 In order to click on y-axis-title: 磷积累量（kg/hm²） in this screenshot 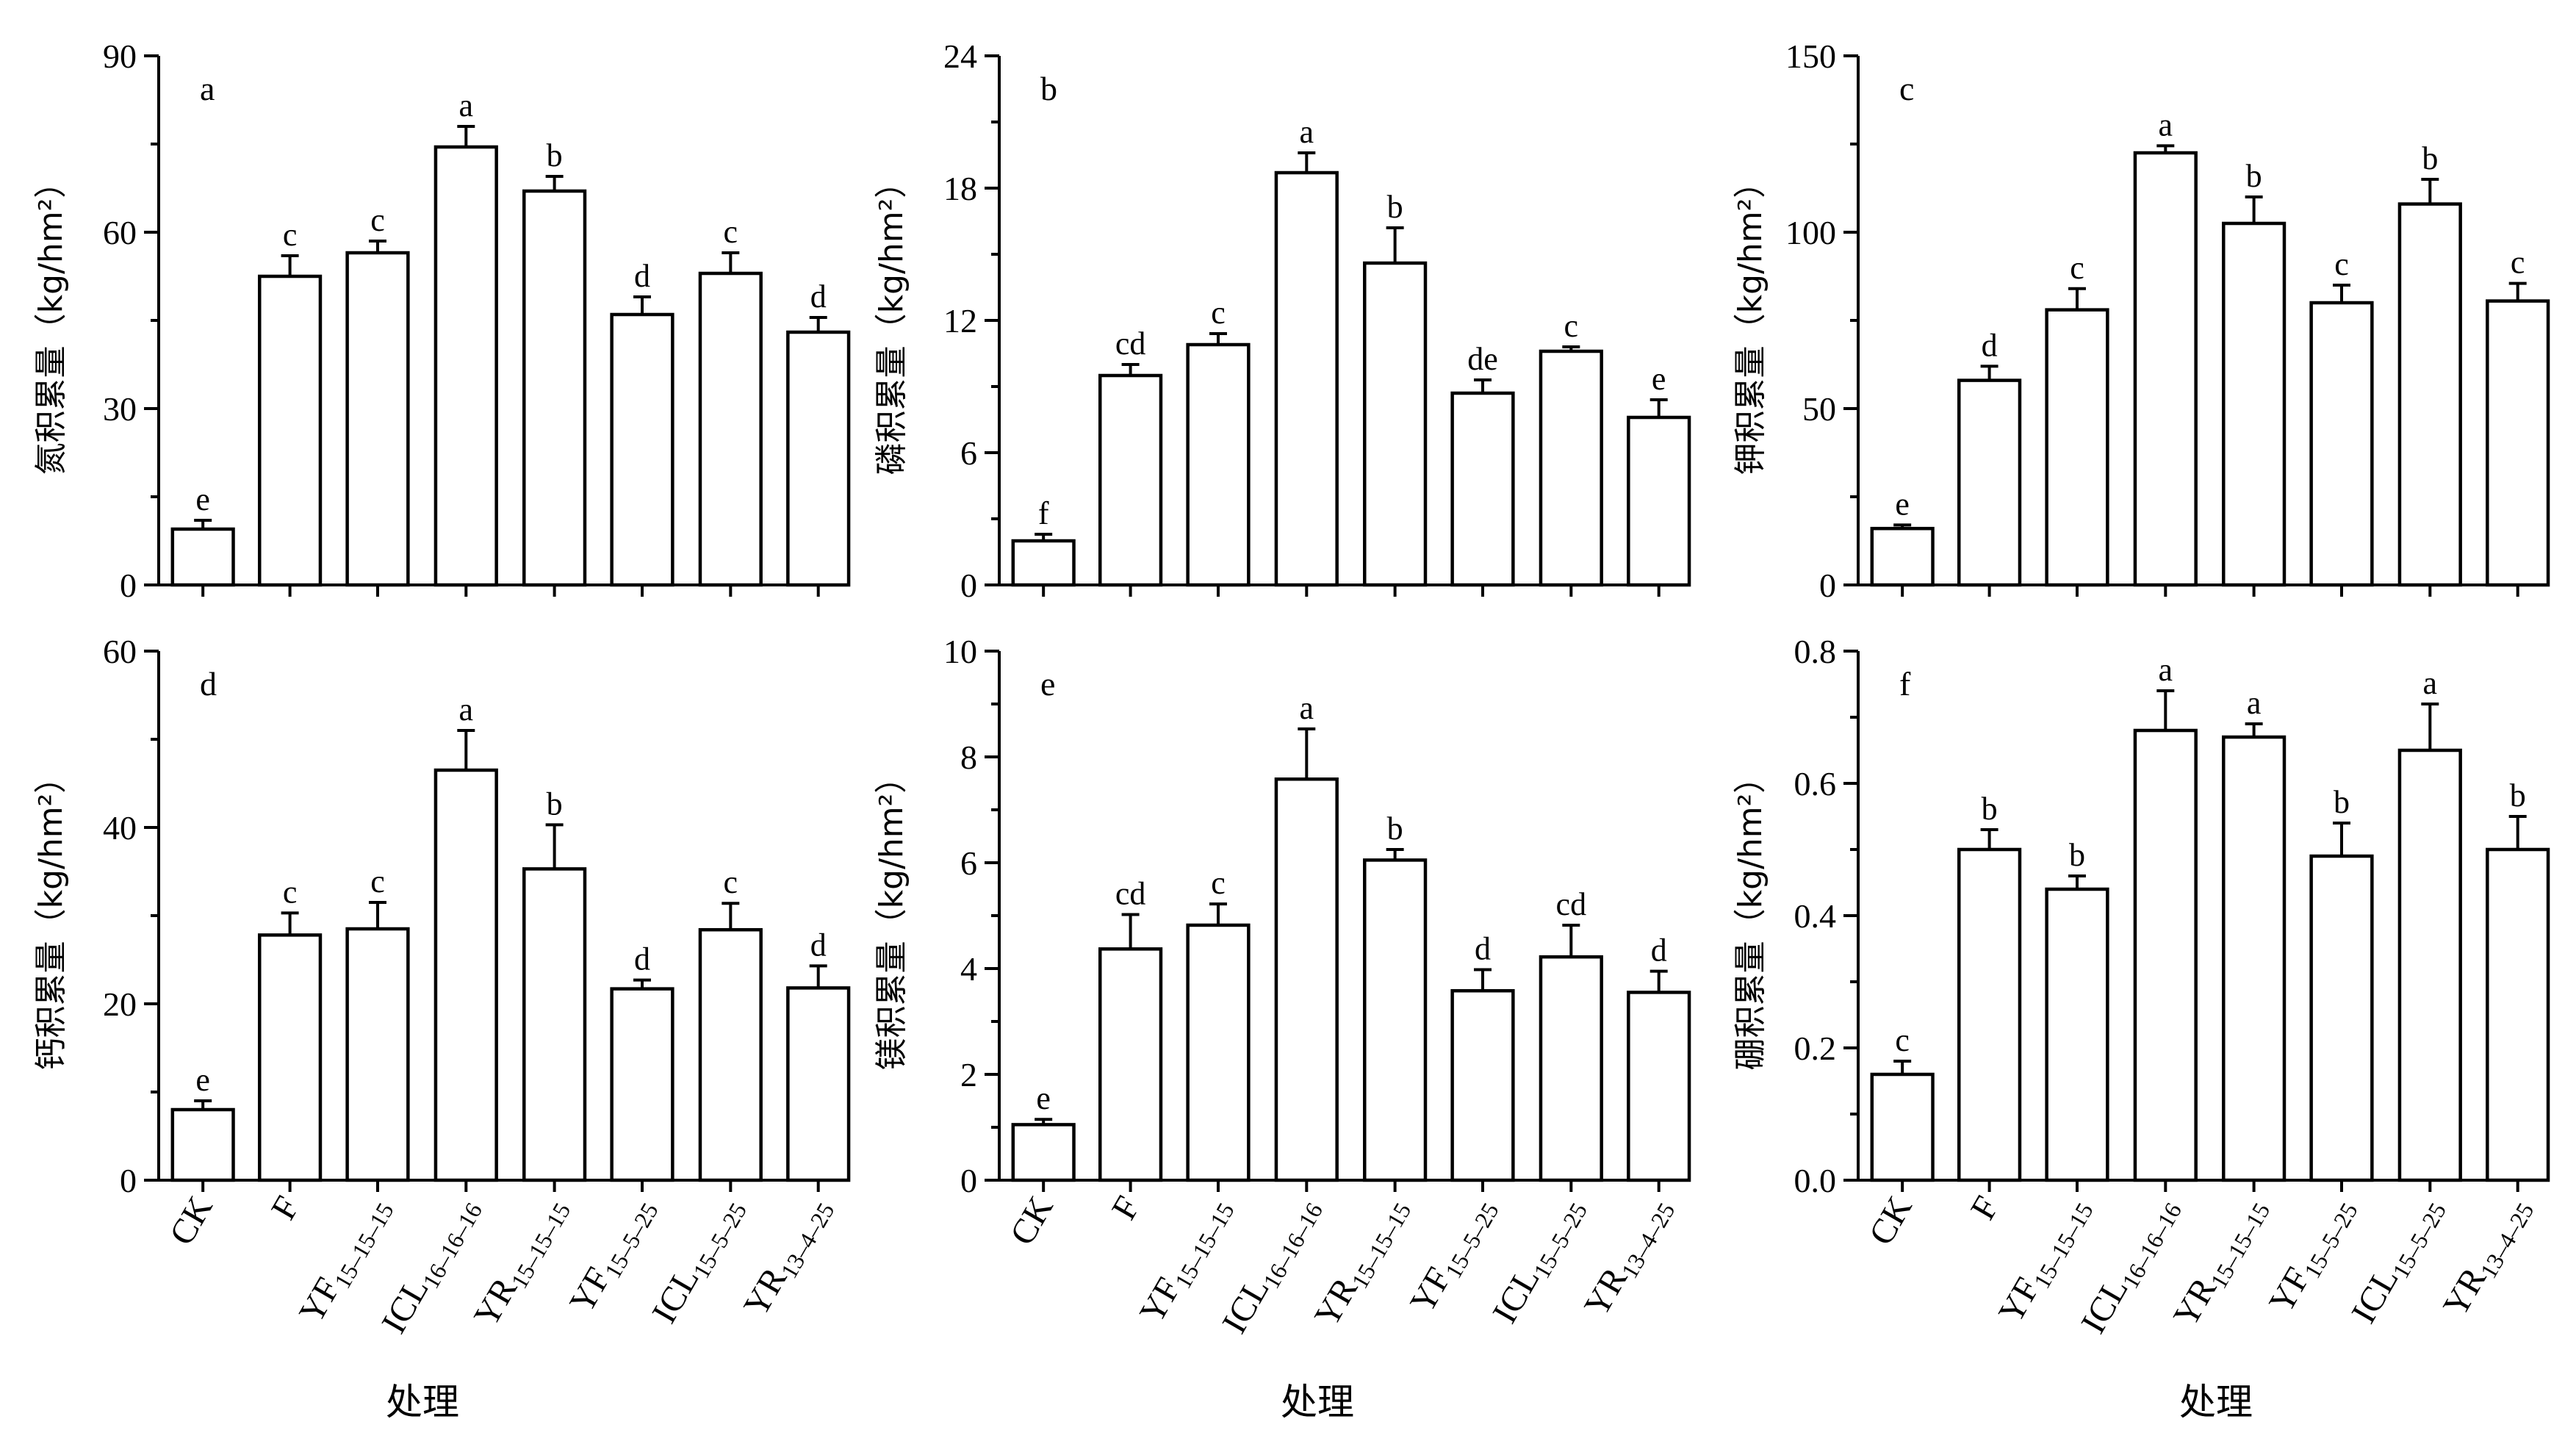, I will do `click(891, 320)`.